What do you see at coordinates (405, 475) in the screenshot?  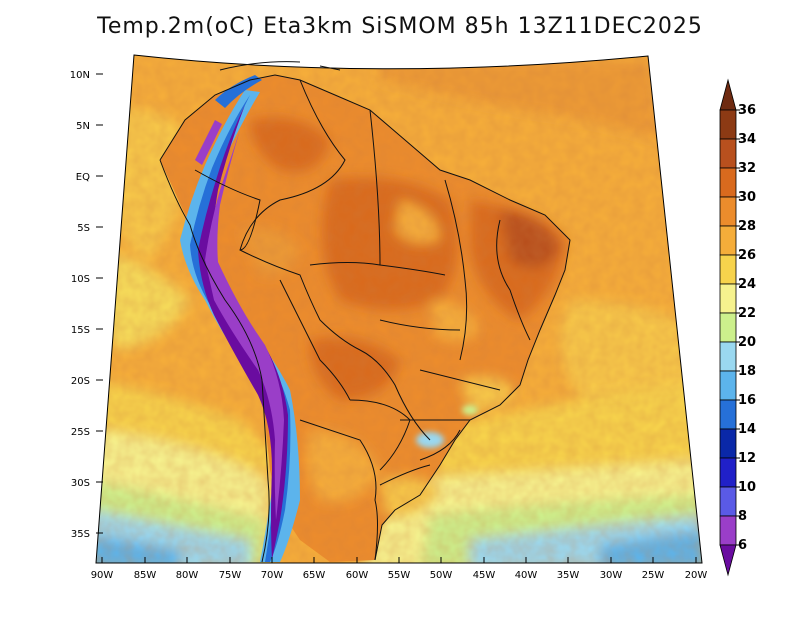 I see `uruguay-border` at bounding box center [405, 475].